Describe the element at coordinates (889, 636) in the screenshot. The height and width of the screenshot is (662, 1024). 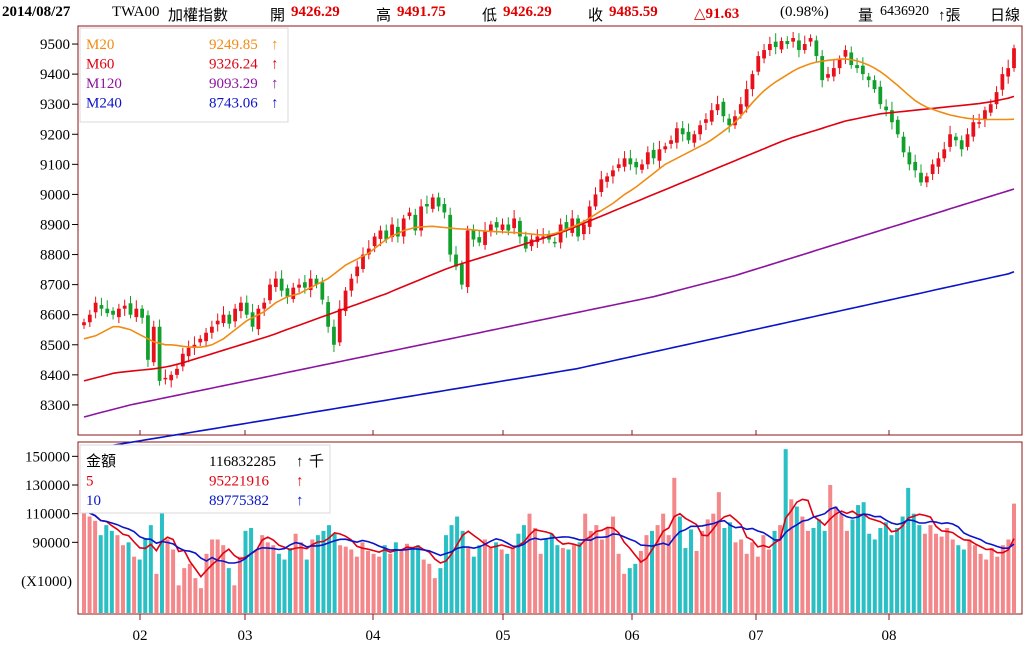
I see `month-label: 08` at that location.